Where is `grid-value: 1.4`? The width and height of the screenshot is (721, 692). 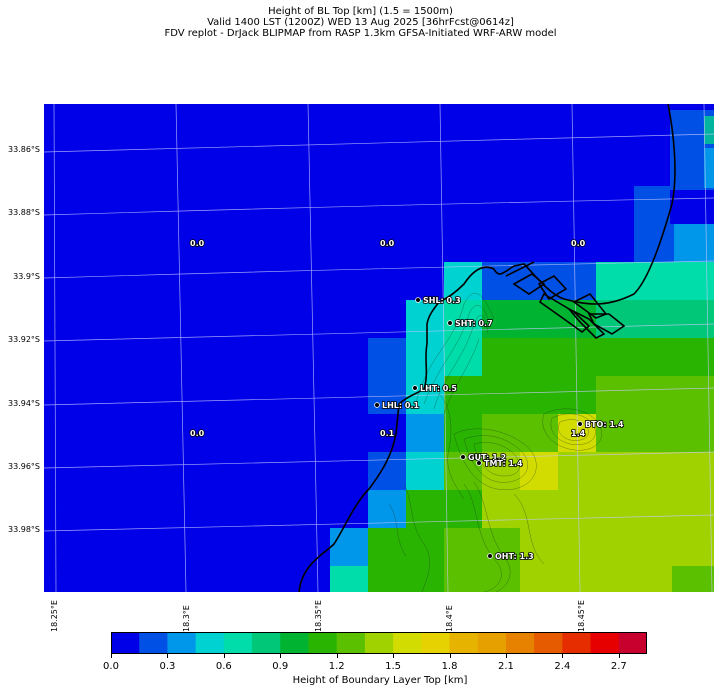
grid-value: 1.4 is located at coordinates (578, 433).